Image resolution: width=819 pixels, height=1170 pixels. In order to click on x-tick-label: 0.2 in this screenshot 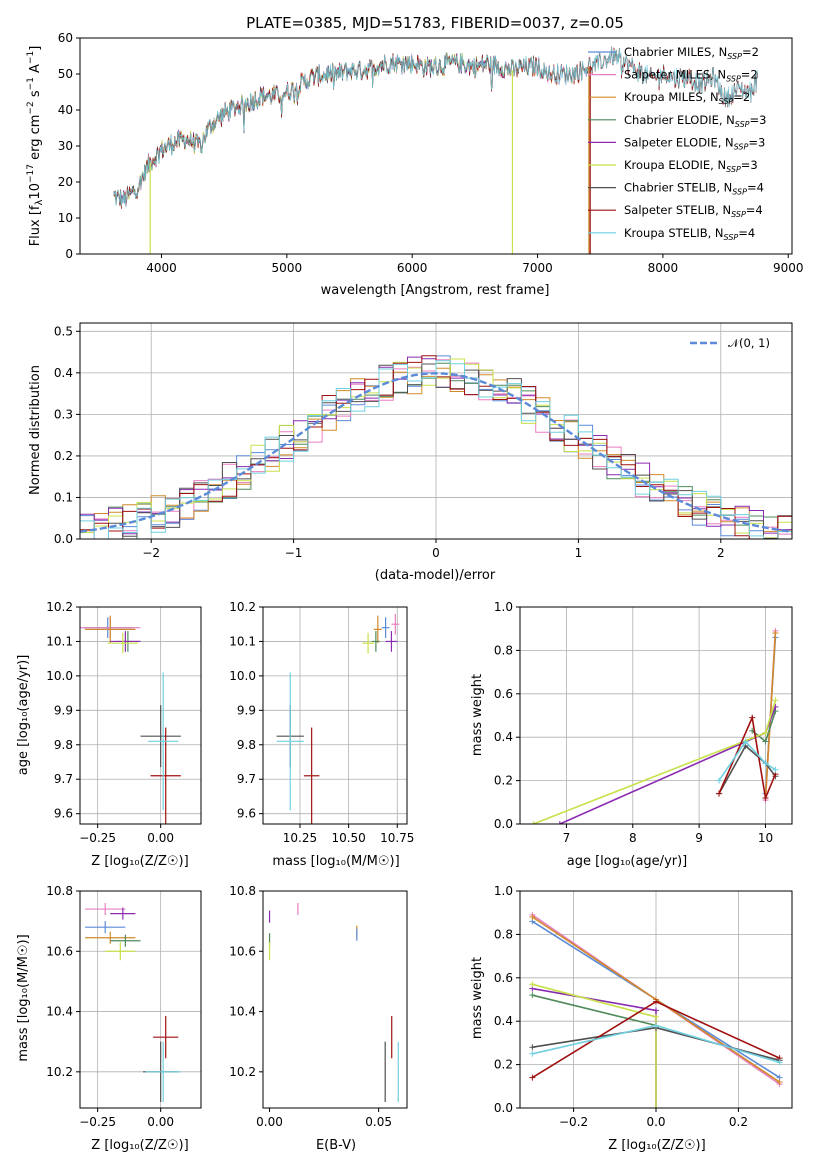, I will do `click(738, 1122)`.